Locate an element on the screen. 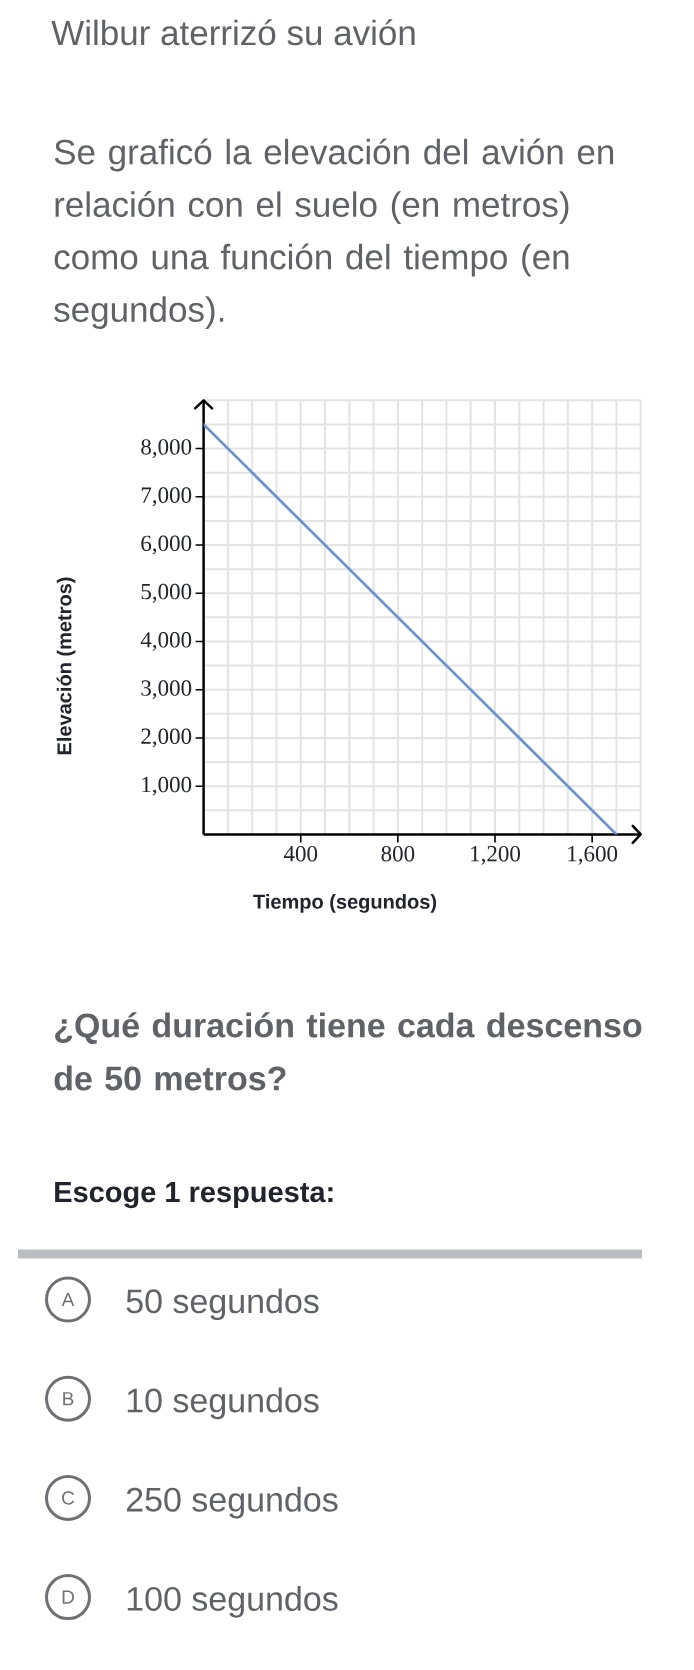  x-tick-label: 1,200 is located at coordinates (496, 855).